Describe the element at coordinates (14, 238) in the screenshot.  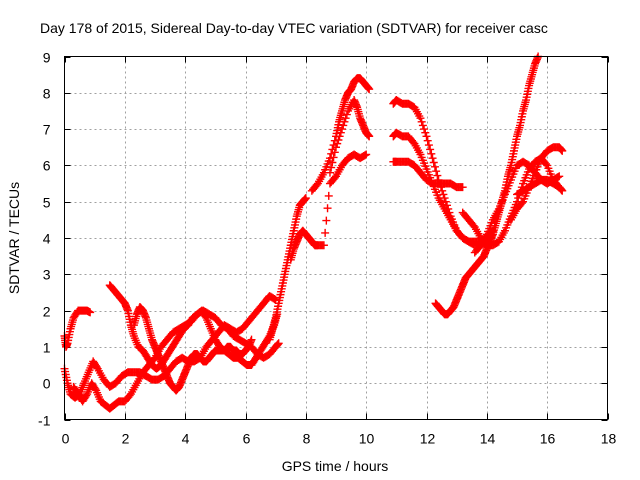
I see `y-axis-label: SDTVAR / TECUs` at that location.